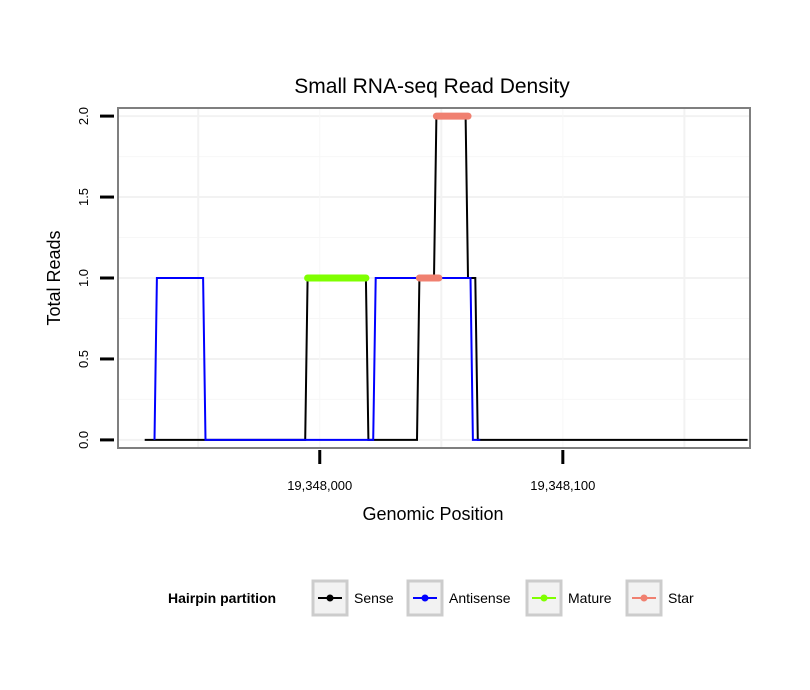 The height and width of the screenshot is (690, 810). I want to click on series-antisense-line, so click(317, 359).